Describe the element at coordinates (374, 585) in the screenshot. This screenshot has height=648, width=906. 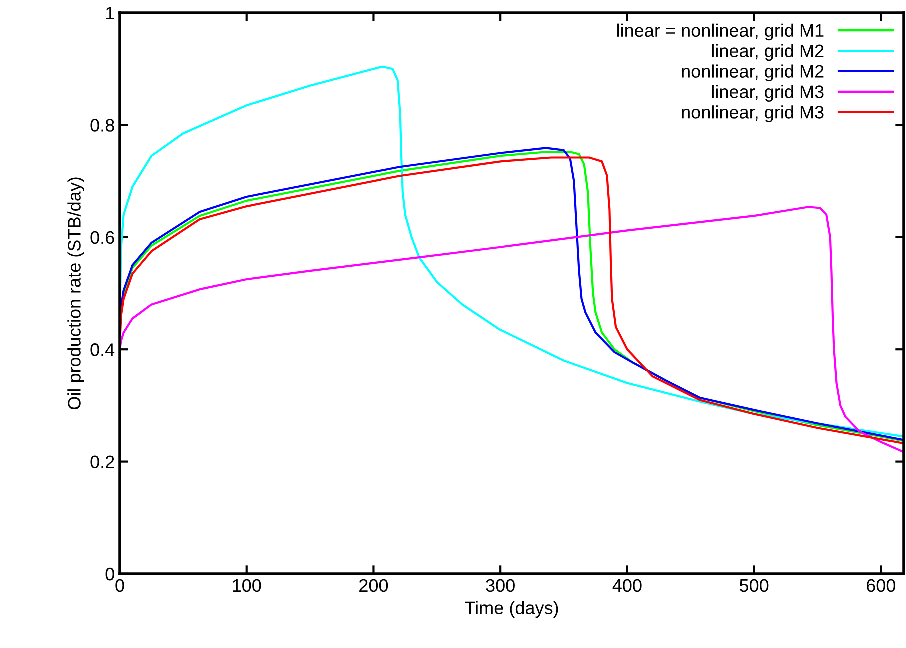
I see `x-tick-label: 200` at that location.